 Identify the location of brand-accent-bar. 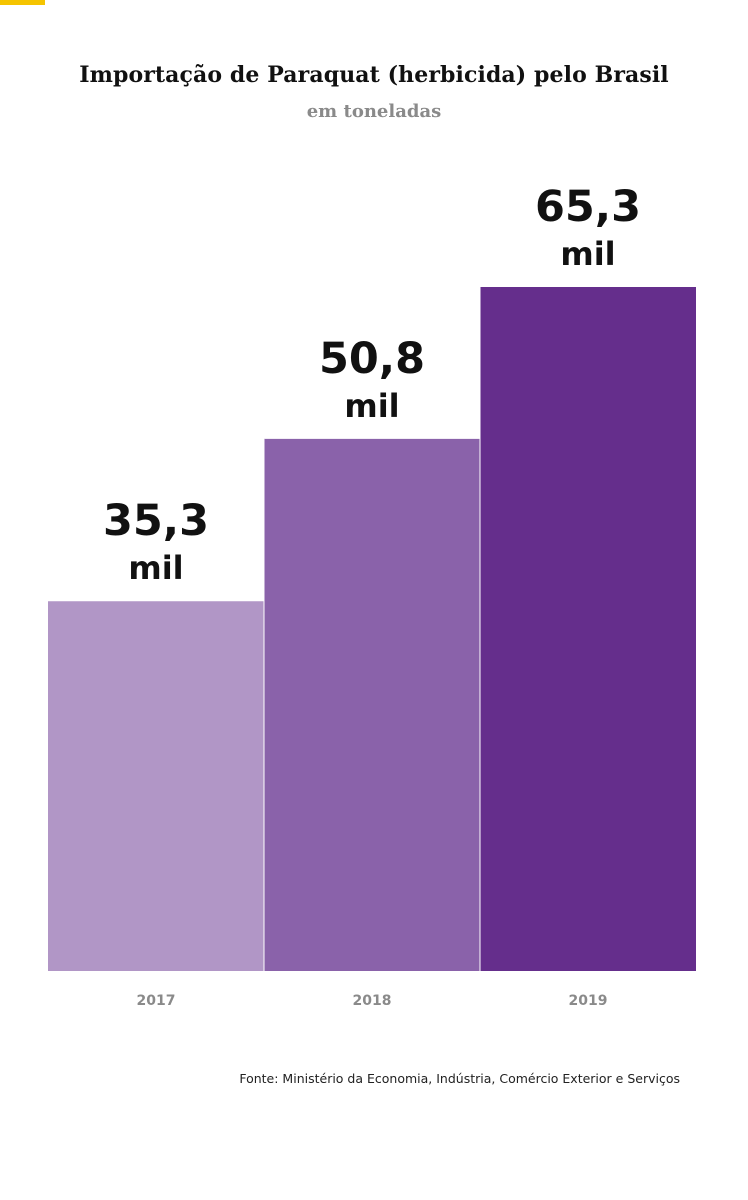
(22, 2).